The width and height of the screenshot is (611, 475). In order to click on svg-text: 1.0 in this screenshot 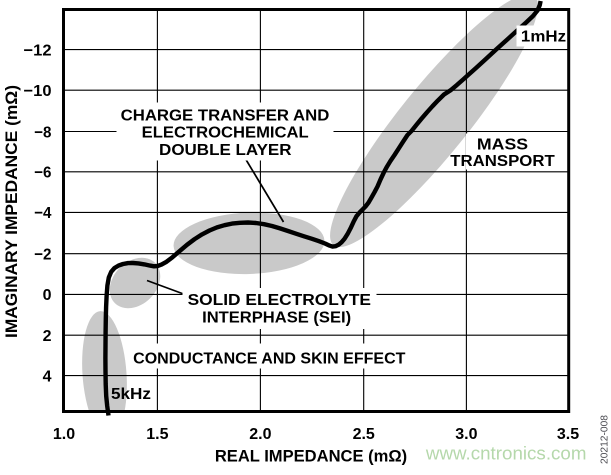, I will do `click(64, 434)`.